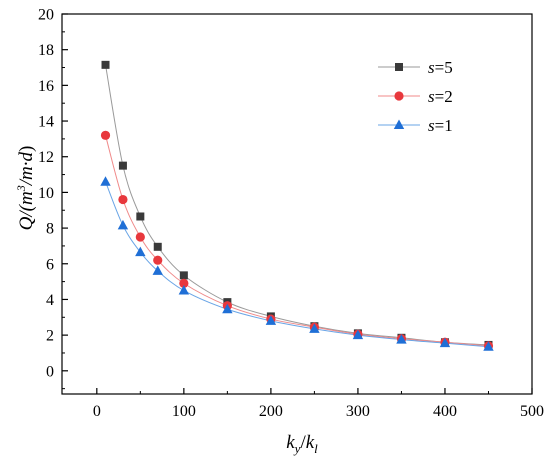  Describe the element at coordinates (46, 86) in the screenshot. I see `y-tick-label: 16` at that location.